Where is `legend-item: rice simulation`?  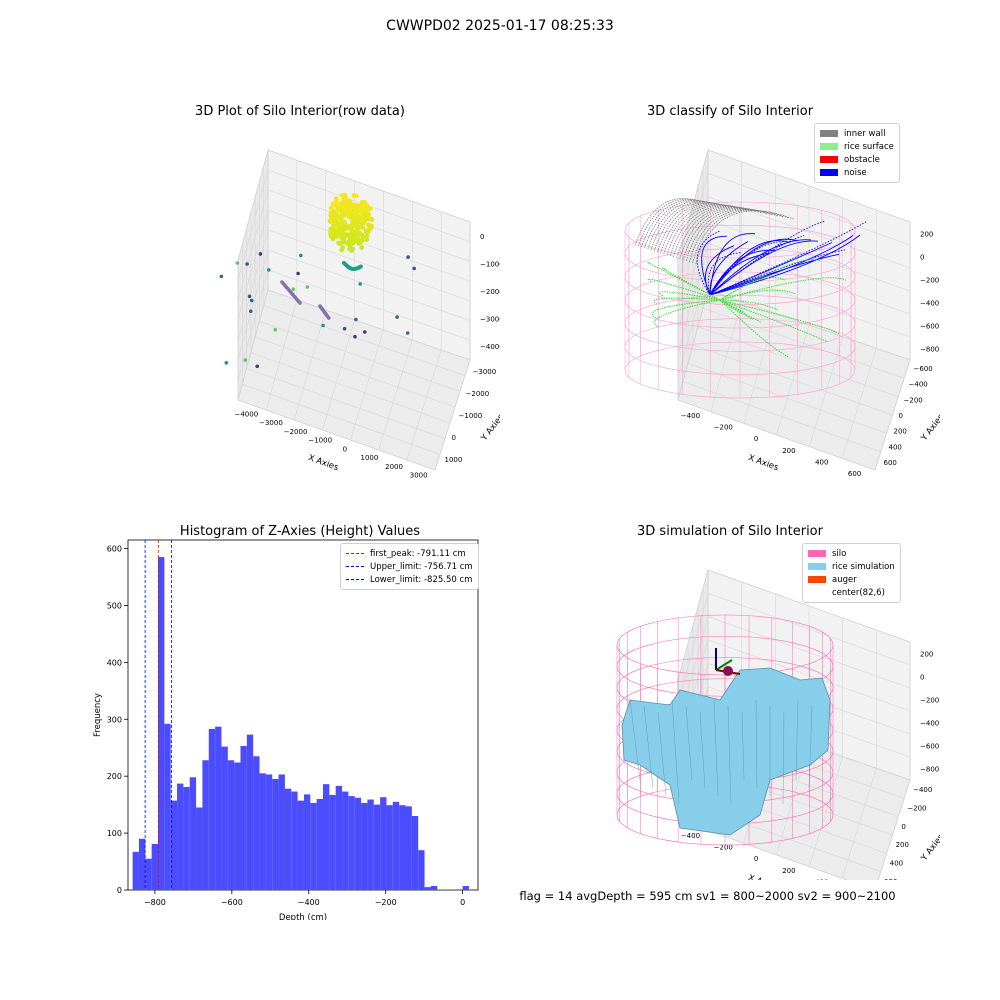
legend-item: rice simulation is located at coordinates (851, 566).